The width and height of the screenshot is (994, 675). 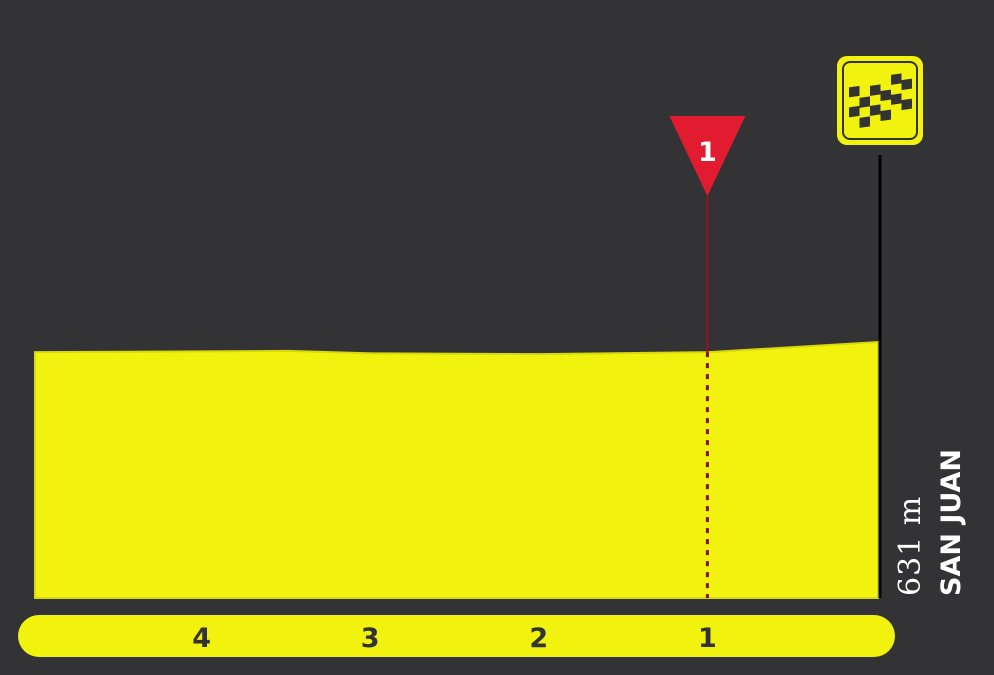 What do you see at coordinates (370, 638) in the screenshot?
I see `km-tick-label: 3` at bounding box center [370, 638].